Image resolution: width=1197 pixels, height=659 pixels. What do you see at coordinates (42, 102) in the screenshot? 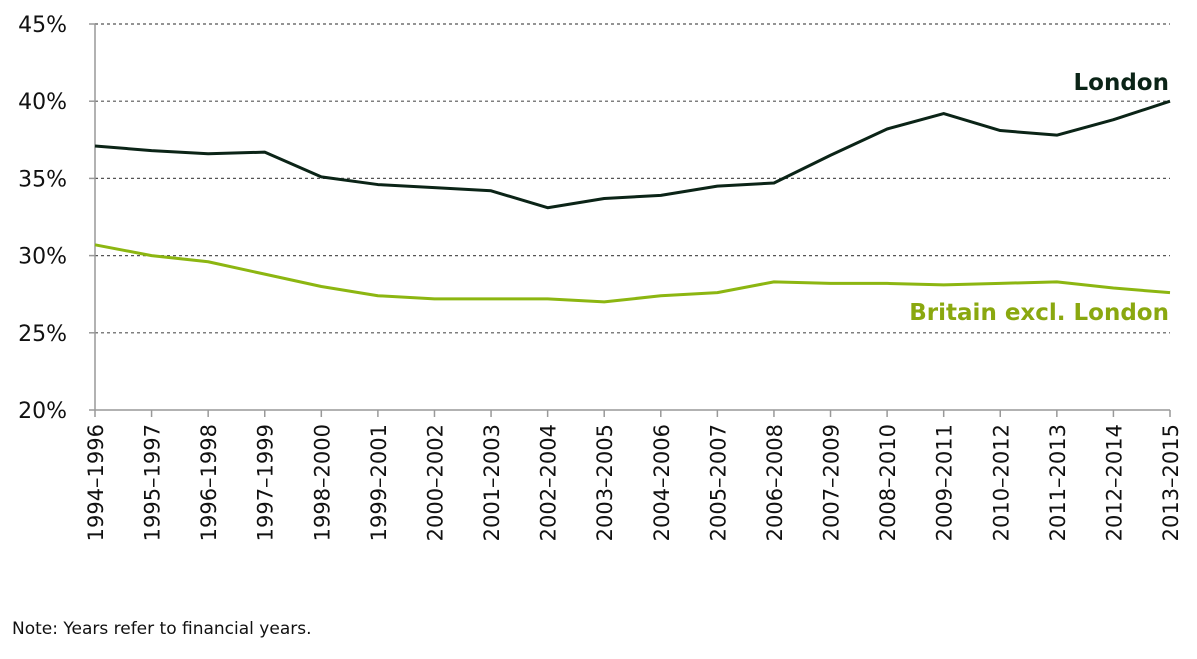
I see `y-tick-label: 40%` at bounding box center [42, 102].